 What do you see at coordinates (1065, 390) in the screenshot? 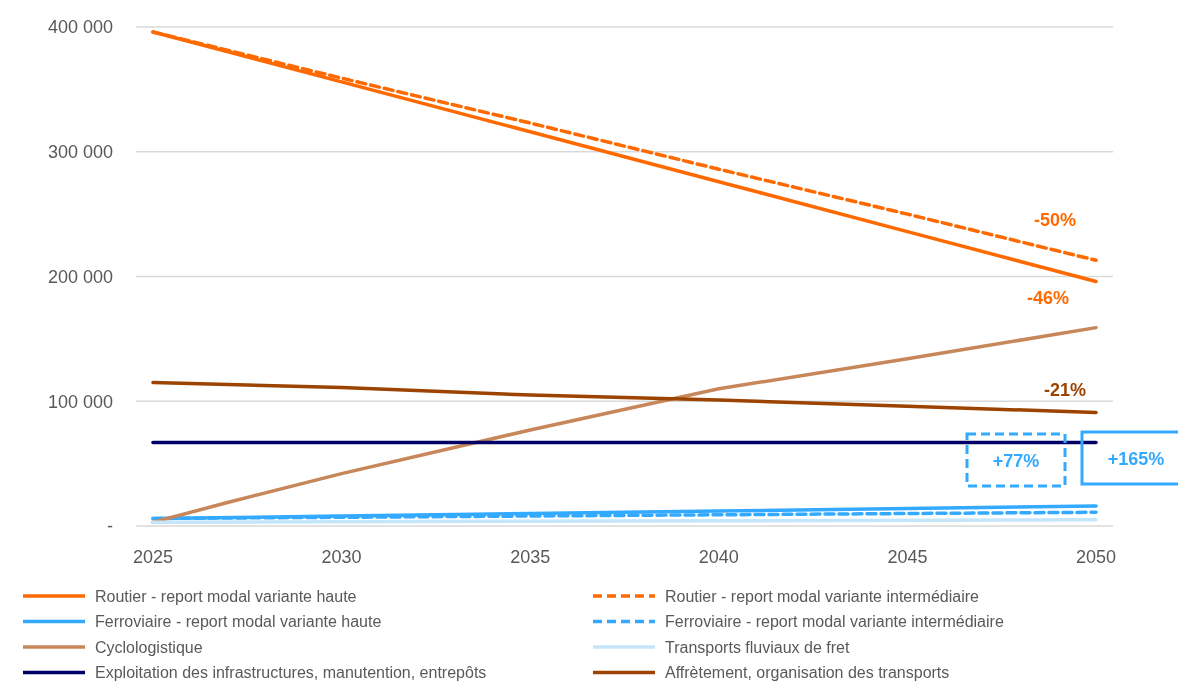
I see `annotation: -21%` at bounding box center [1065, 390].